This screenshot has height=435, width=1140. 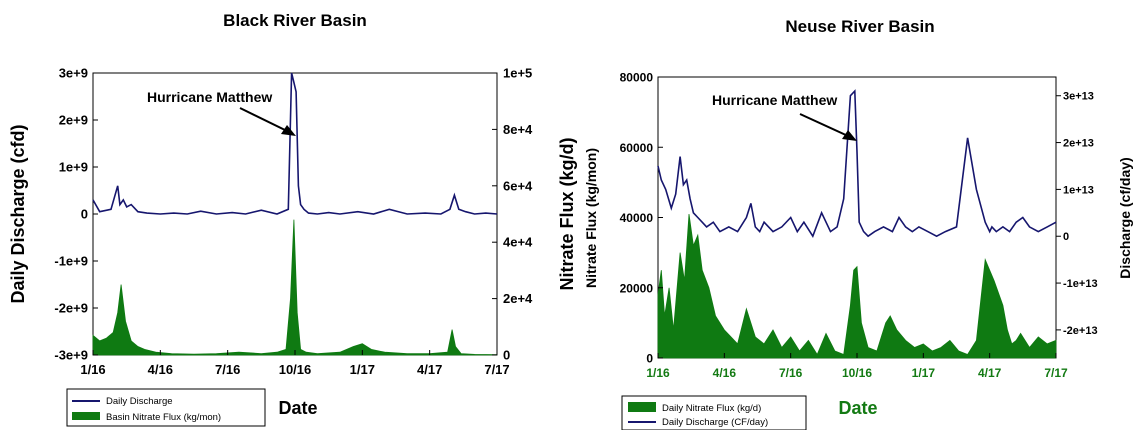 I want to click on y2-tick-label: 3e+13, so click(x=1078, y=97).